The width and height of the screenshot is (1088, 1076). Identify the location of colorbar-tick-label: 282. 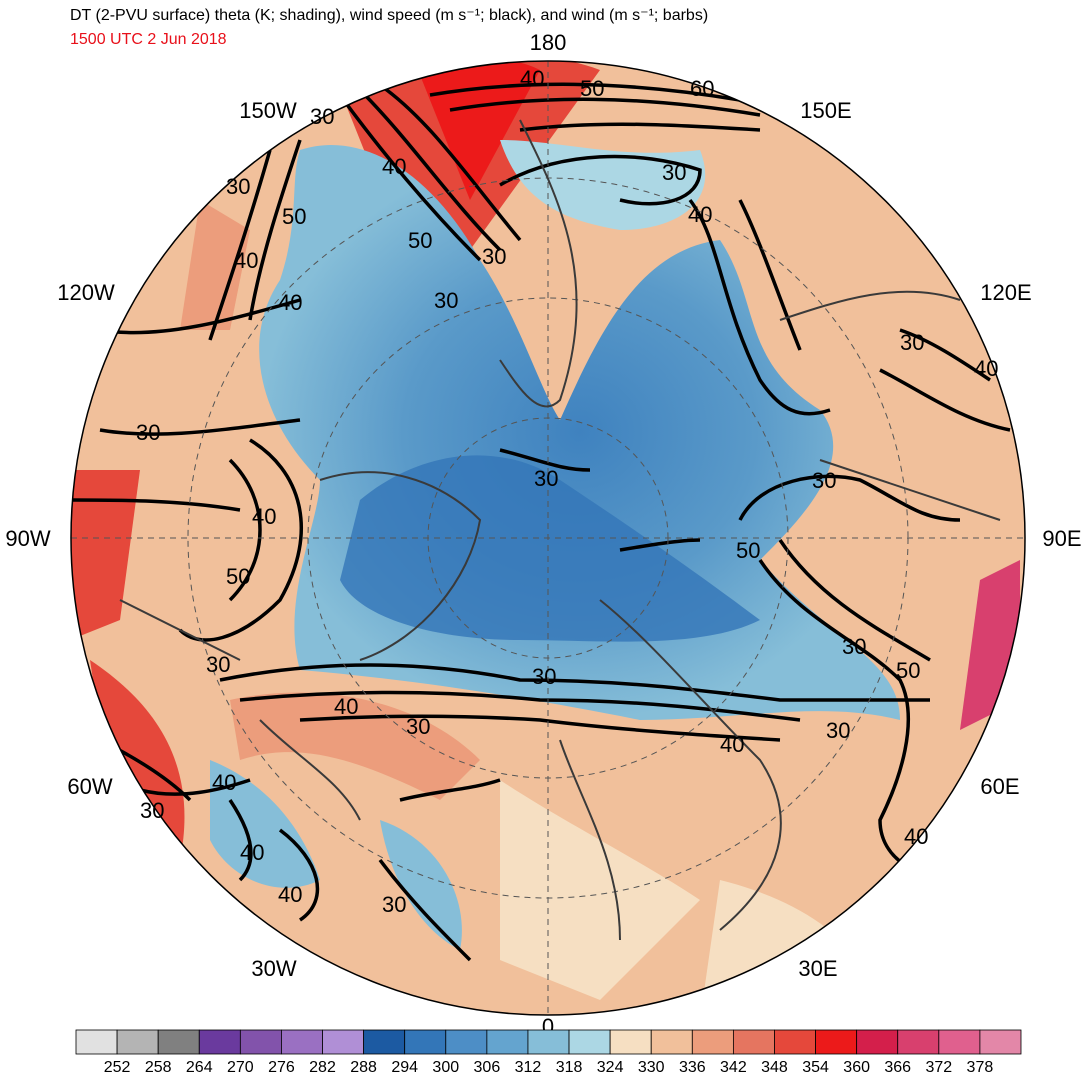
(322, 1067).